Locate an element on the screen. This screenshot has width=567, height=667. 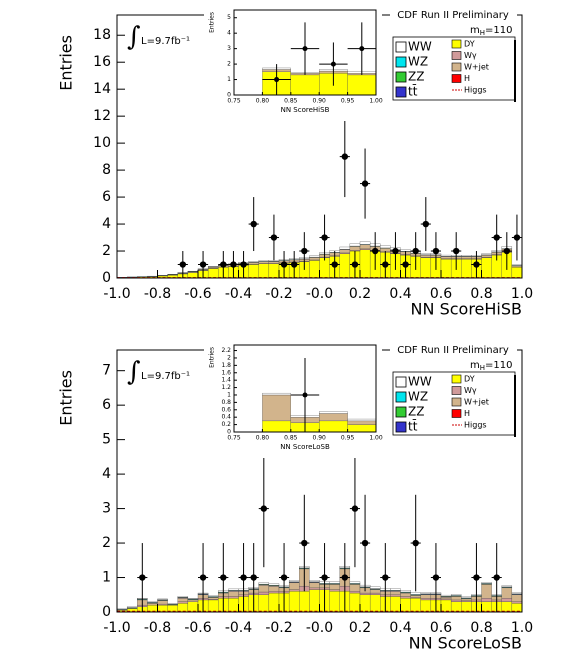
y-tick-label: 1.2 is located at coordinates (226, 387).